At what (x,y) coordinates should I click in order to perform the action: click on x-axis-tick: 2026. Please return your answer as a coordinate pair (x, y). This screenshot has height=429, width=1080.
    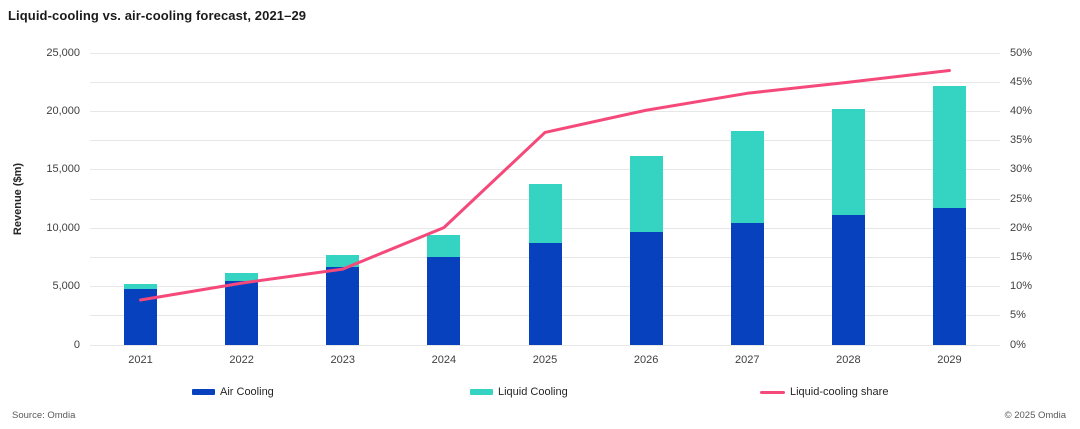
    Looking at the image, I should click on (646, 360).